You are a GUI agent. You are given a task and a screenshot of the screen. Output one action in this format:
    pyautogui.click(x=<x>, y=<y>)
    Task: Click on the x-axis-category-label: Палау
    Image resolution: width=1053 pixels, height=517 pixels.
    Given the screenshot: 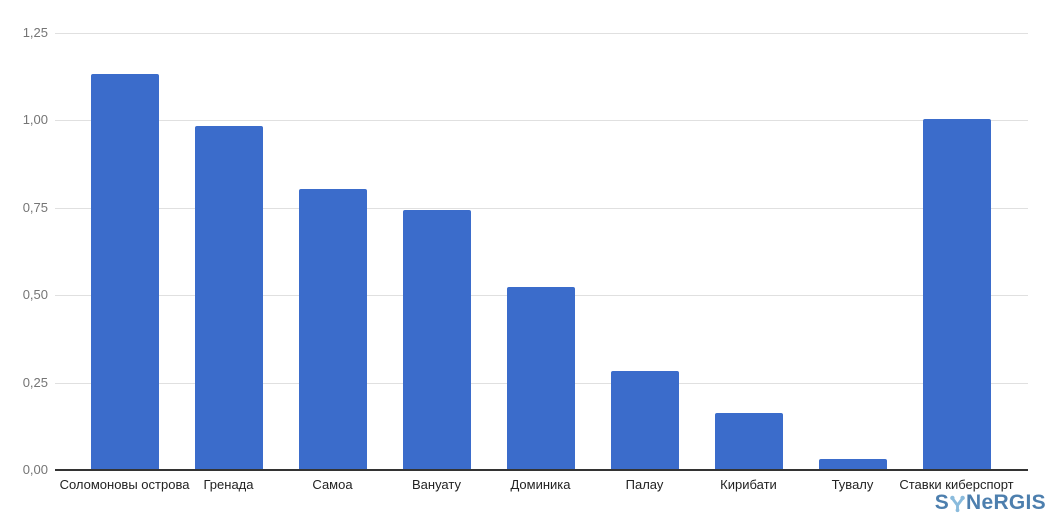 What is the action you would take?
    pyautogui.click(x=644, y=484)
    